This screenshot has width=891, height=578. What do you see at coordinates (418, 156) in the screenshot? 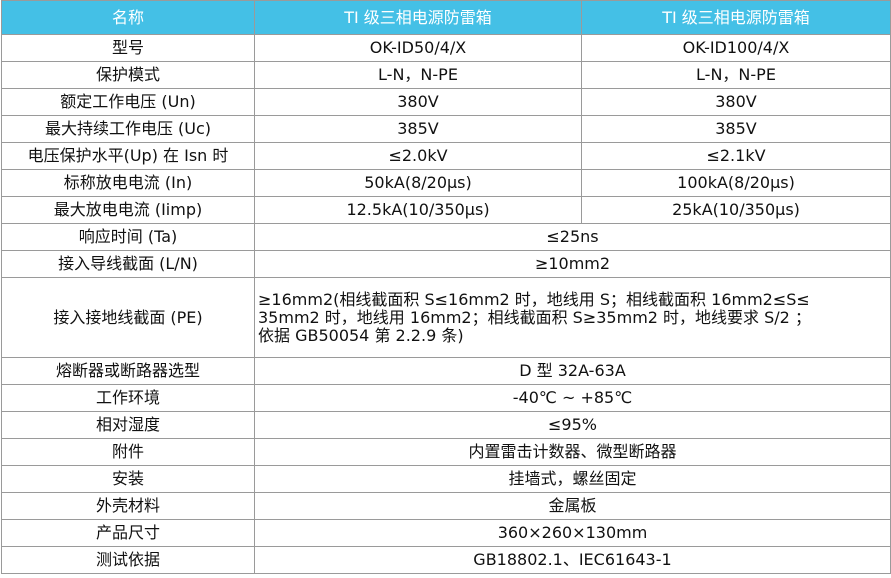
I see `table-cell: ≤2.0kV` at bounding box center [418, 156].